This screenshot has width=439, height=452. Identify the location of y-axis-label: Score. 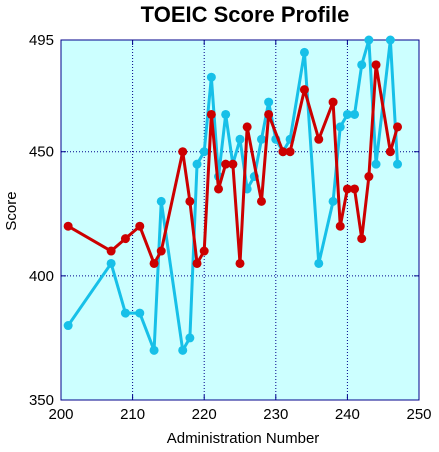
(11, 210).